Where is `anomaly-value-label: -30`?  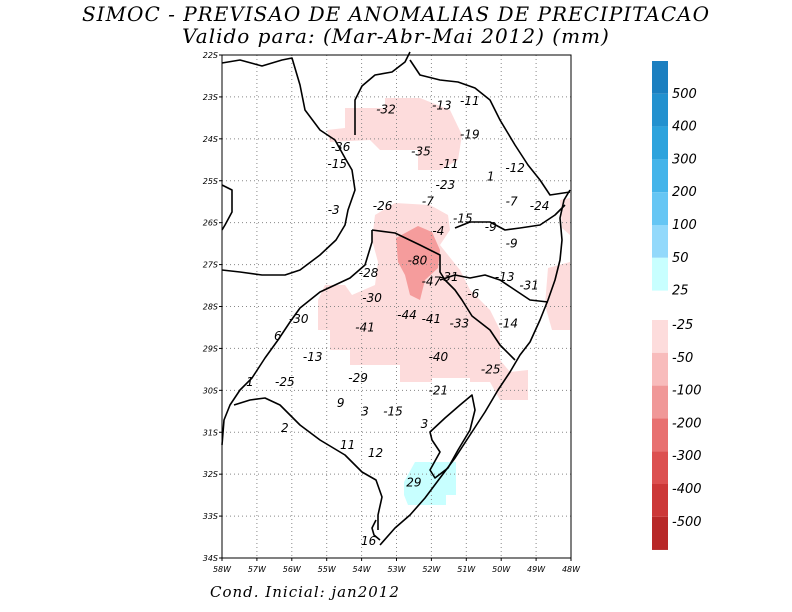 anomaly-value-label: -30 is located at coordinates (372, 298).